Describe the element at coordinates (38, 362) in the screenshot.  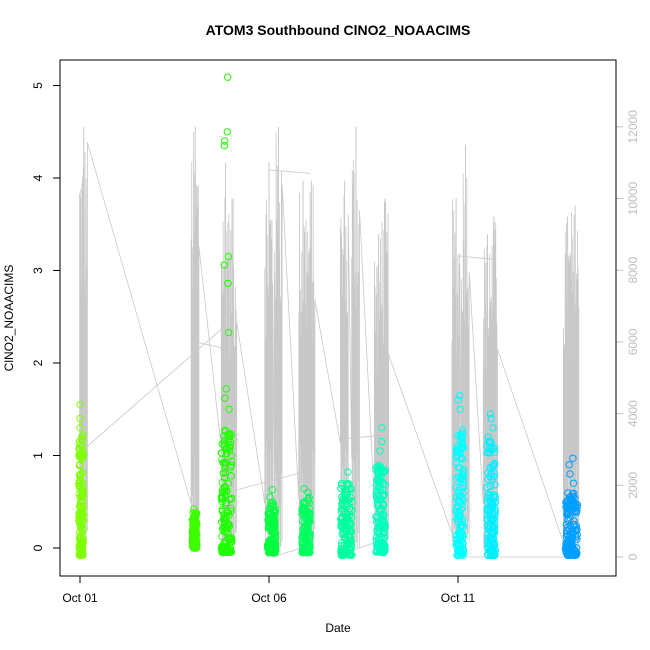
I see `y-tick-label: 2` at that location.